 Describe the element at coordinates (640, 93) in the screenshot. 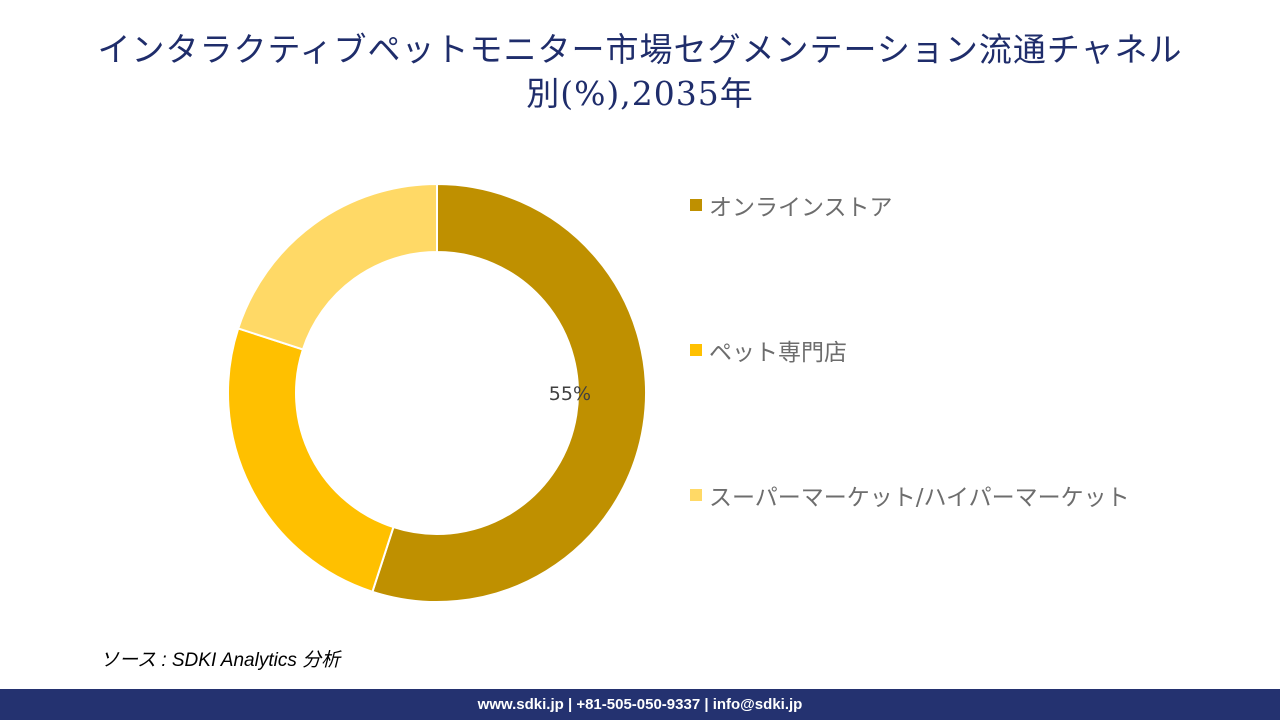

I see `chart-title-line2: 別(%),2035年` at that location.